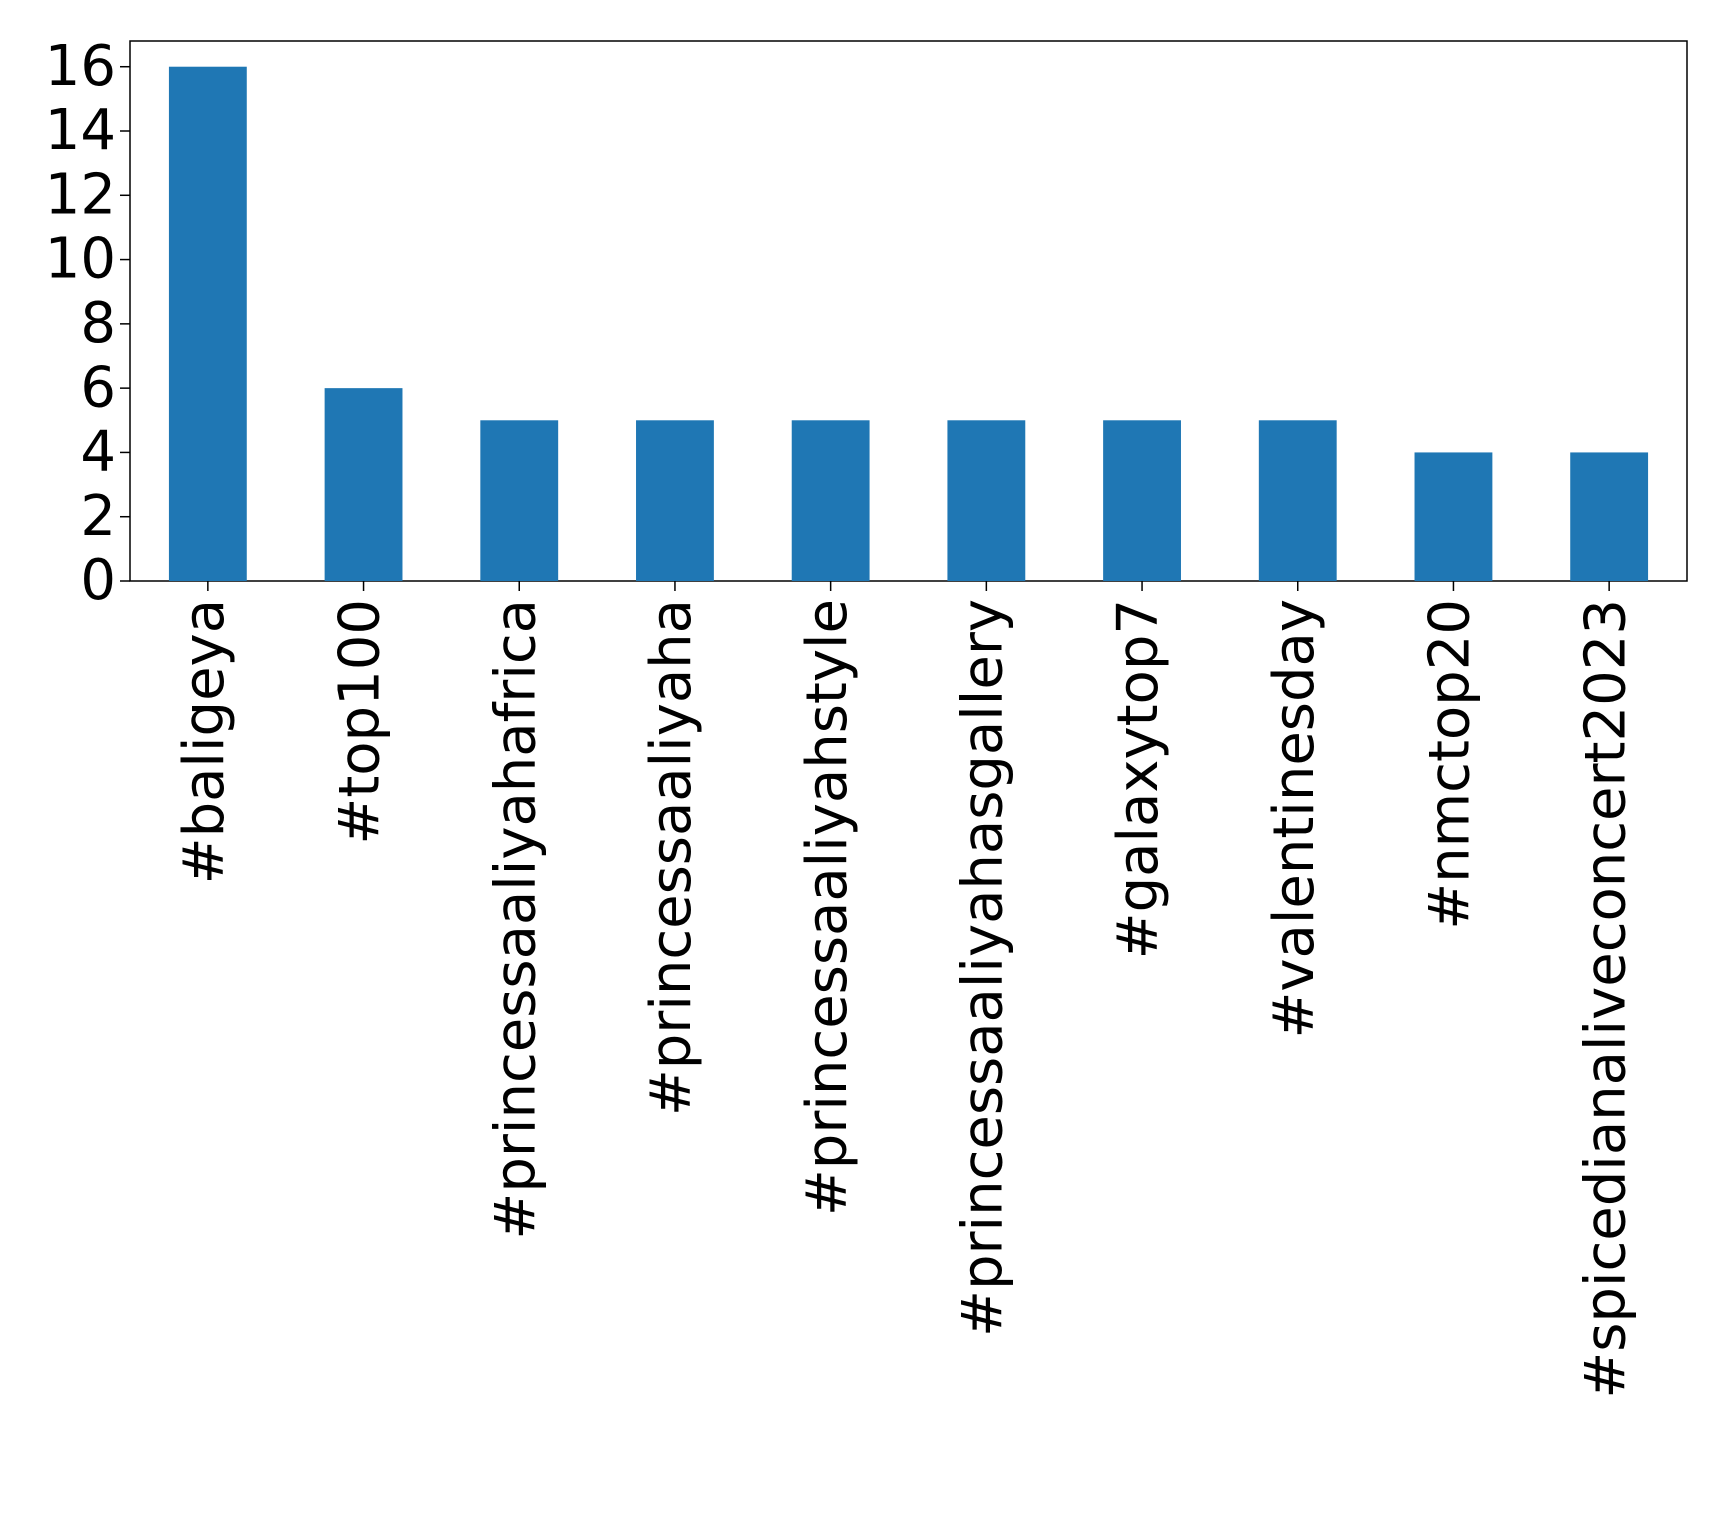 This screenshot has width=1719, height=1521. What do you see at coordinates (204, 741) in the screenshot?
I see `x-tick-label: #baligeya` at bounding box center [204, 741].